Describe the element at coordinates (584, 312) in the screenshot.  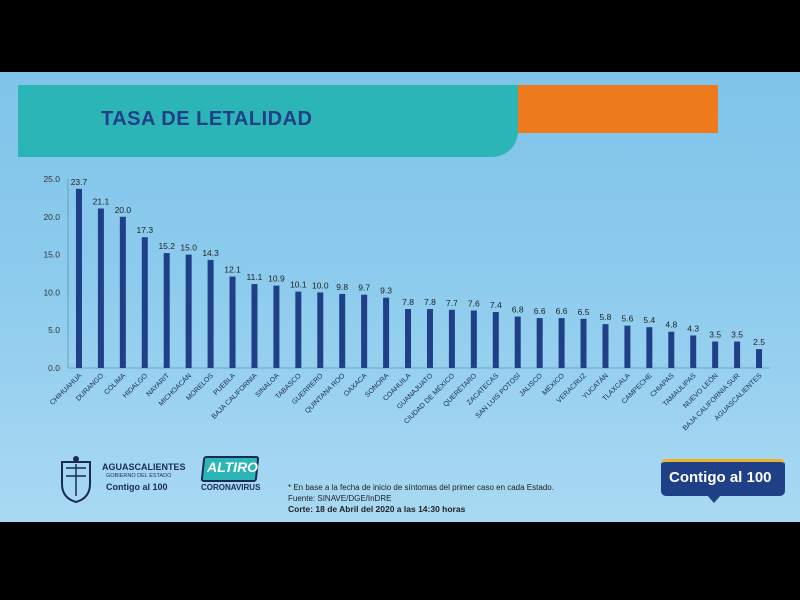
I see `data-label: 6.5` at that location.